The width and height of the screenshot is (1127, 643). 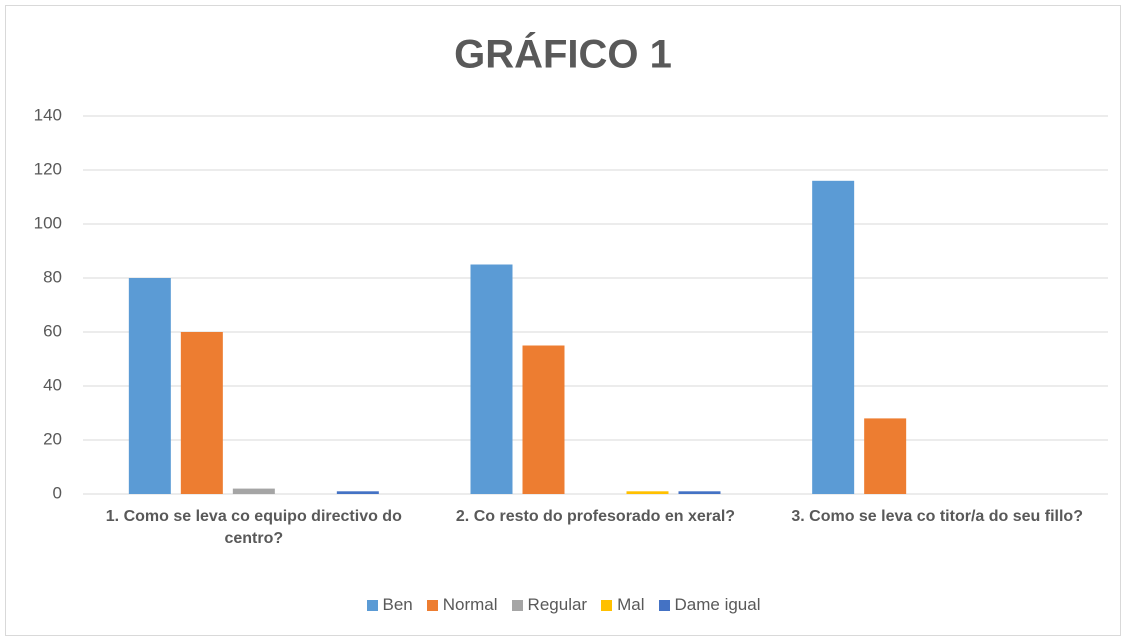 I want to click on legend-item: Normal, so click(x=462, y=605).